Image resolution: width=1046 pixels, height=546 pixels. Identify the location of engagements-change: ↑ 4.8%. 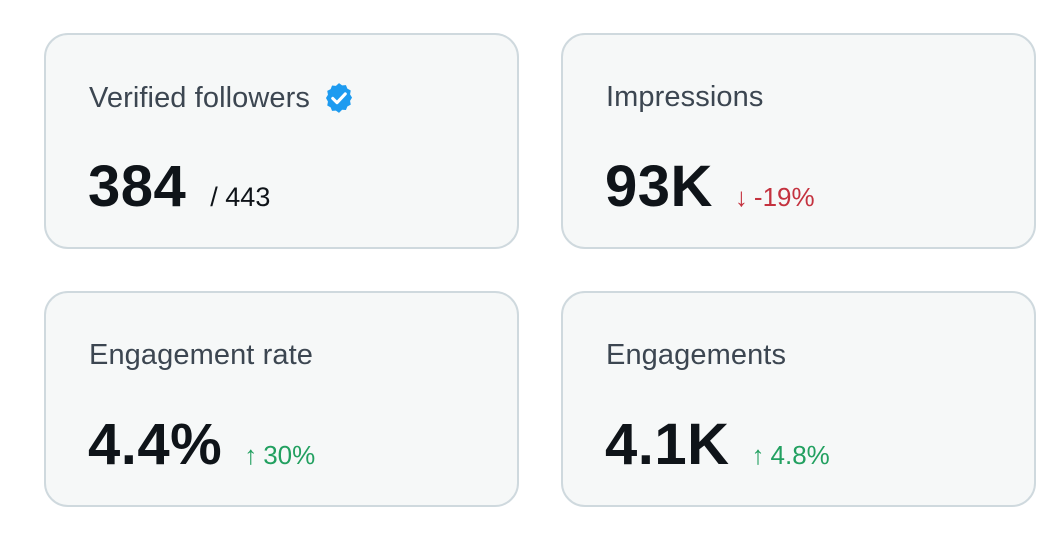
(791, 455).